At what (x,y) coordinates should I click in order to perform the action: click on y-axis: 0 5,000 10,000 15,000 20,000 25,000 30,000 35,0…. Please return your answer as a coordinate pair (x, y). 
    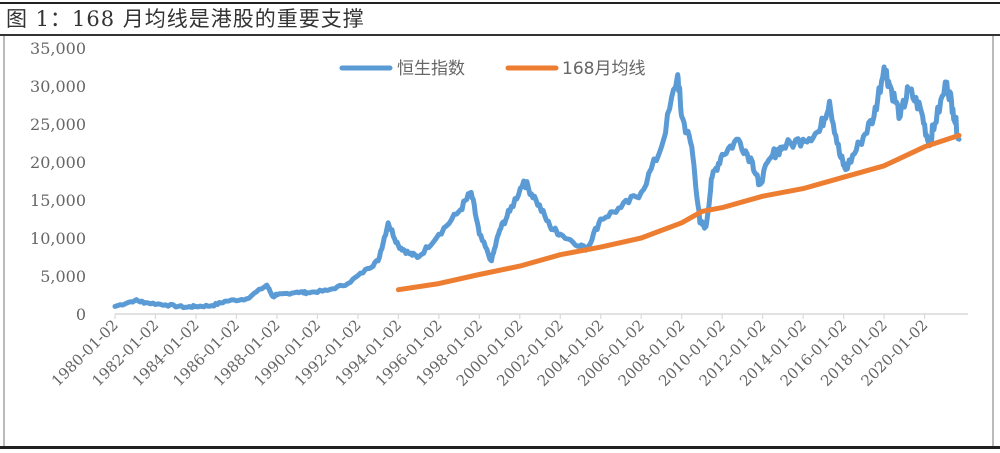
    Looking at the image, I should click on (58, 181).